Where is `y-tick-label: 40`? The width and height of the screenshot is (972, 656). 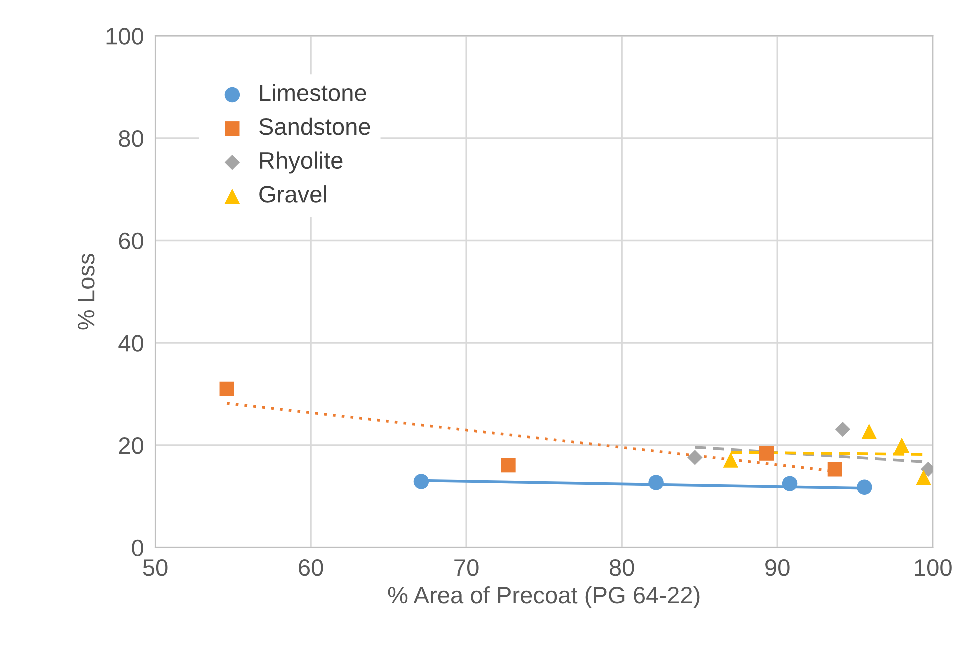 y-tick-label: 40 is located at coordinates (131, 343).